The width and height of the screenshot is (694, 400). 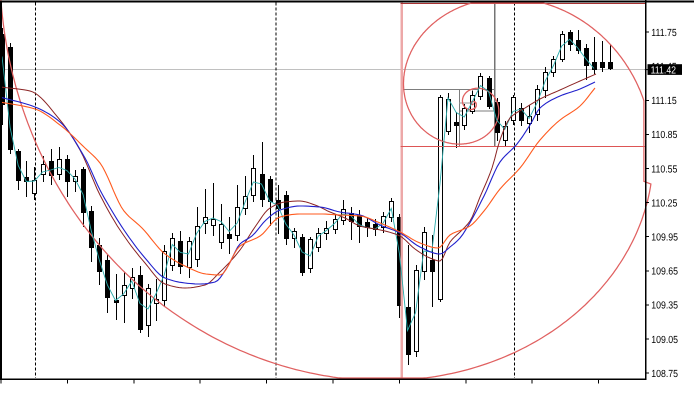 What do you see at coordinates (664, 340) in the screenshot?
I see `svg-text: 109.05` at bounding box center [664, 340].